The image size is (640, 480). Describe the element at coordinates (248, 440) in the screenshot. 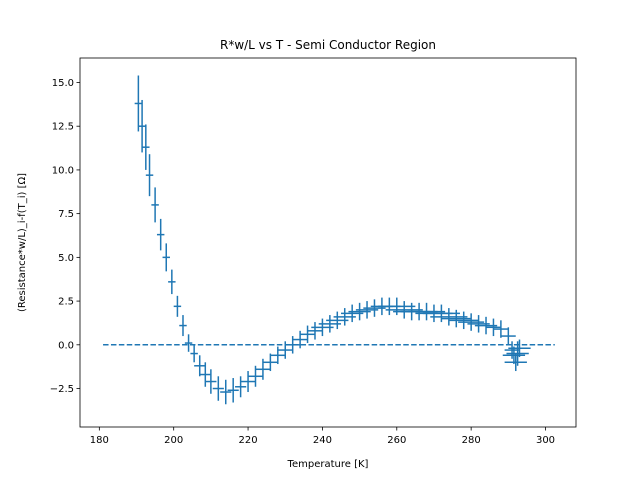

I see `x-tick-label: 220` at that location.